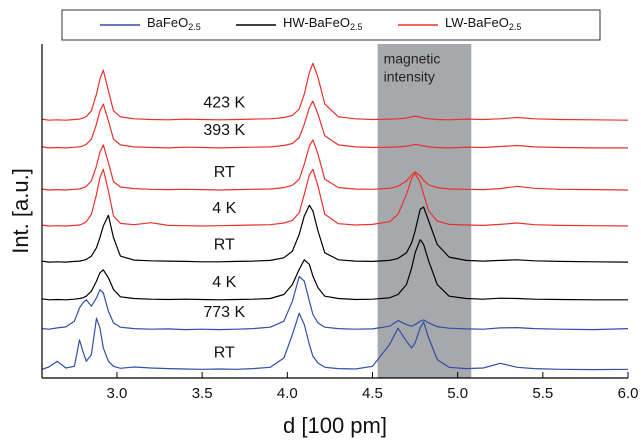  What do you see at coordinates (224, 312) in the screenshot?
I see `trace-label: 773 K` at bounding box center [224, 312].